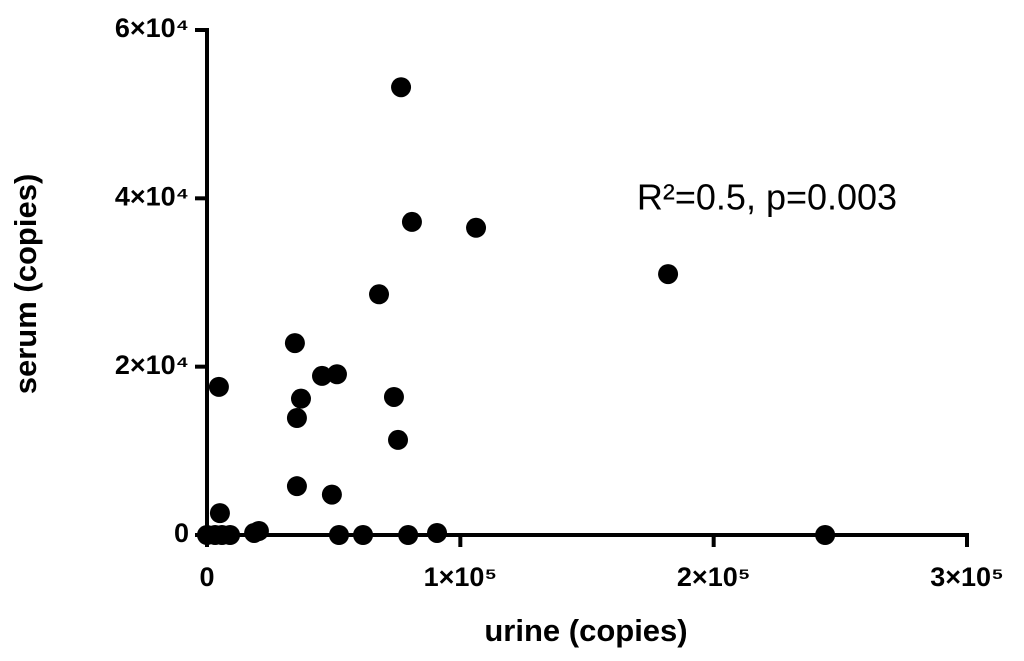 Image resolution: width=1024 pixels, height=661 pixels. Describe the element at coordinates (152, 196) in the screenshot. I see `y-tick-label: 4×10⁴` at that location.